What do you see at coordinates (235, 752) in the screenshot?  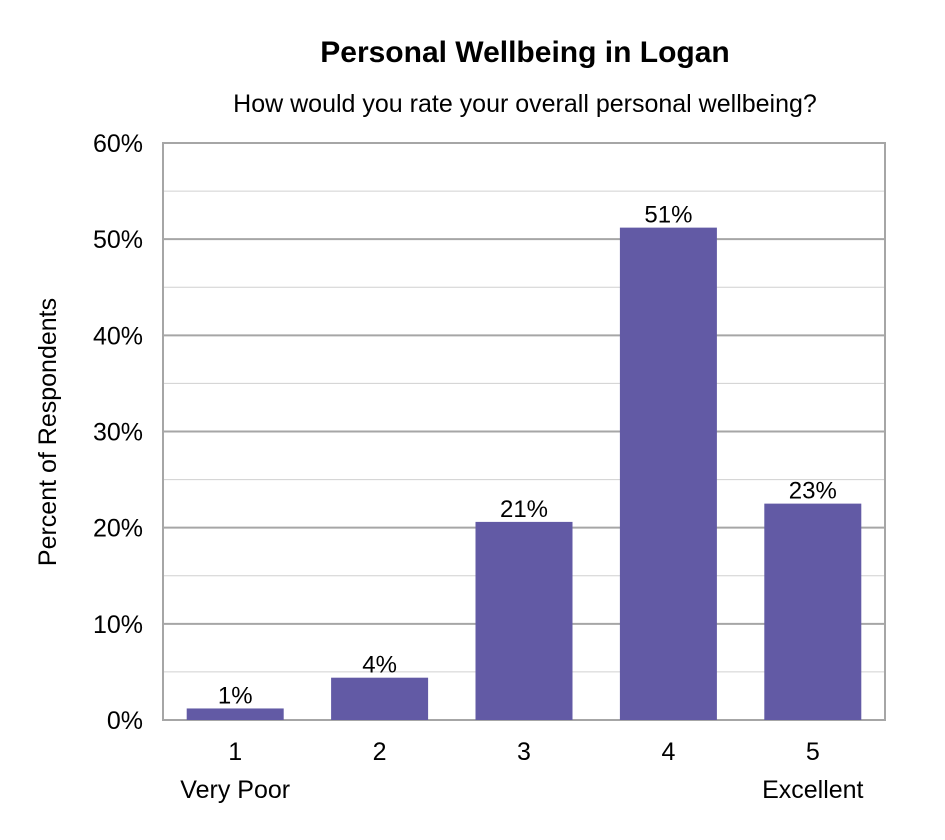 I see `x-tick-label-1: 1` at bounding box center [235, 752].